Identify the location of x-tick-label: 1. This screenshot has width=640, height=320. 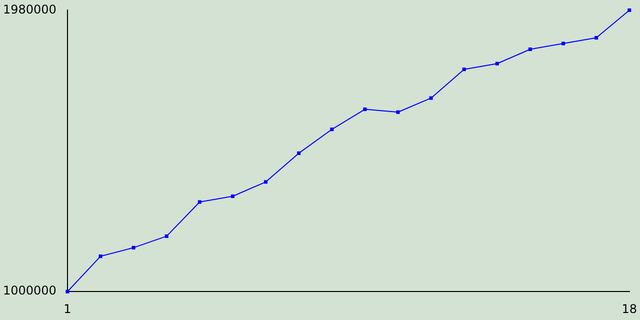
(68, 309).